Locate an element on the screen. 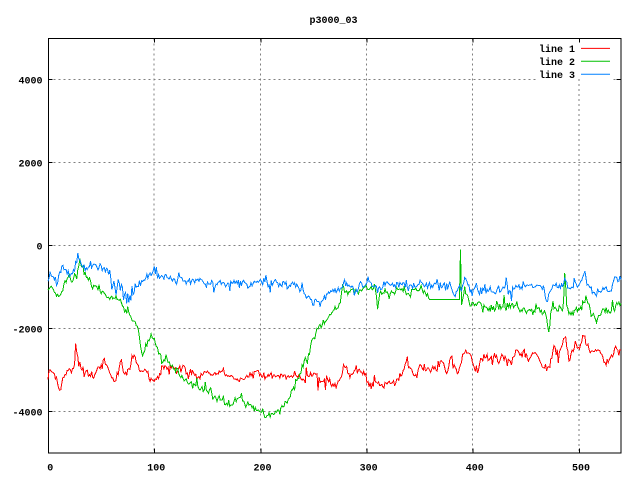  svg-text: 400 is located at coordinates (475, 469).